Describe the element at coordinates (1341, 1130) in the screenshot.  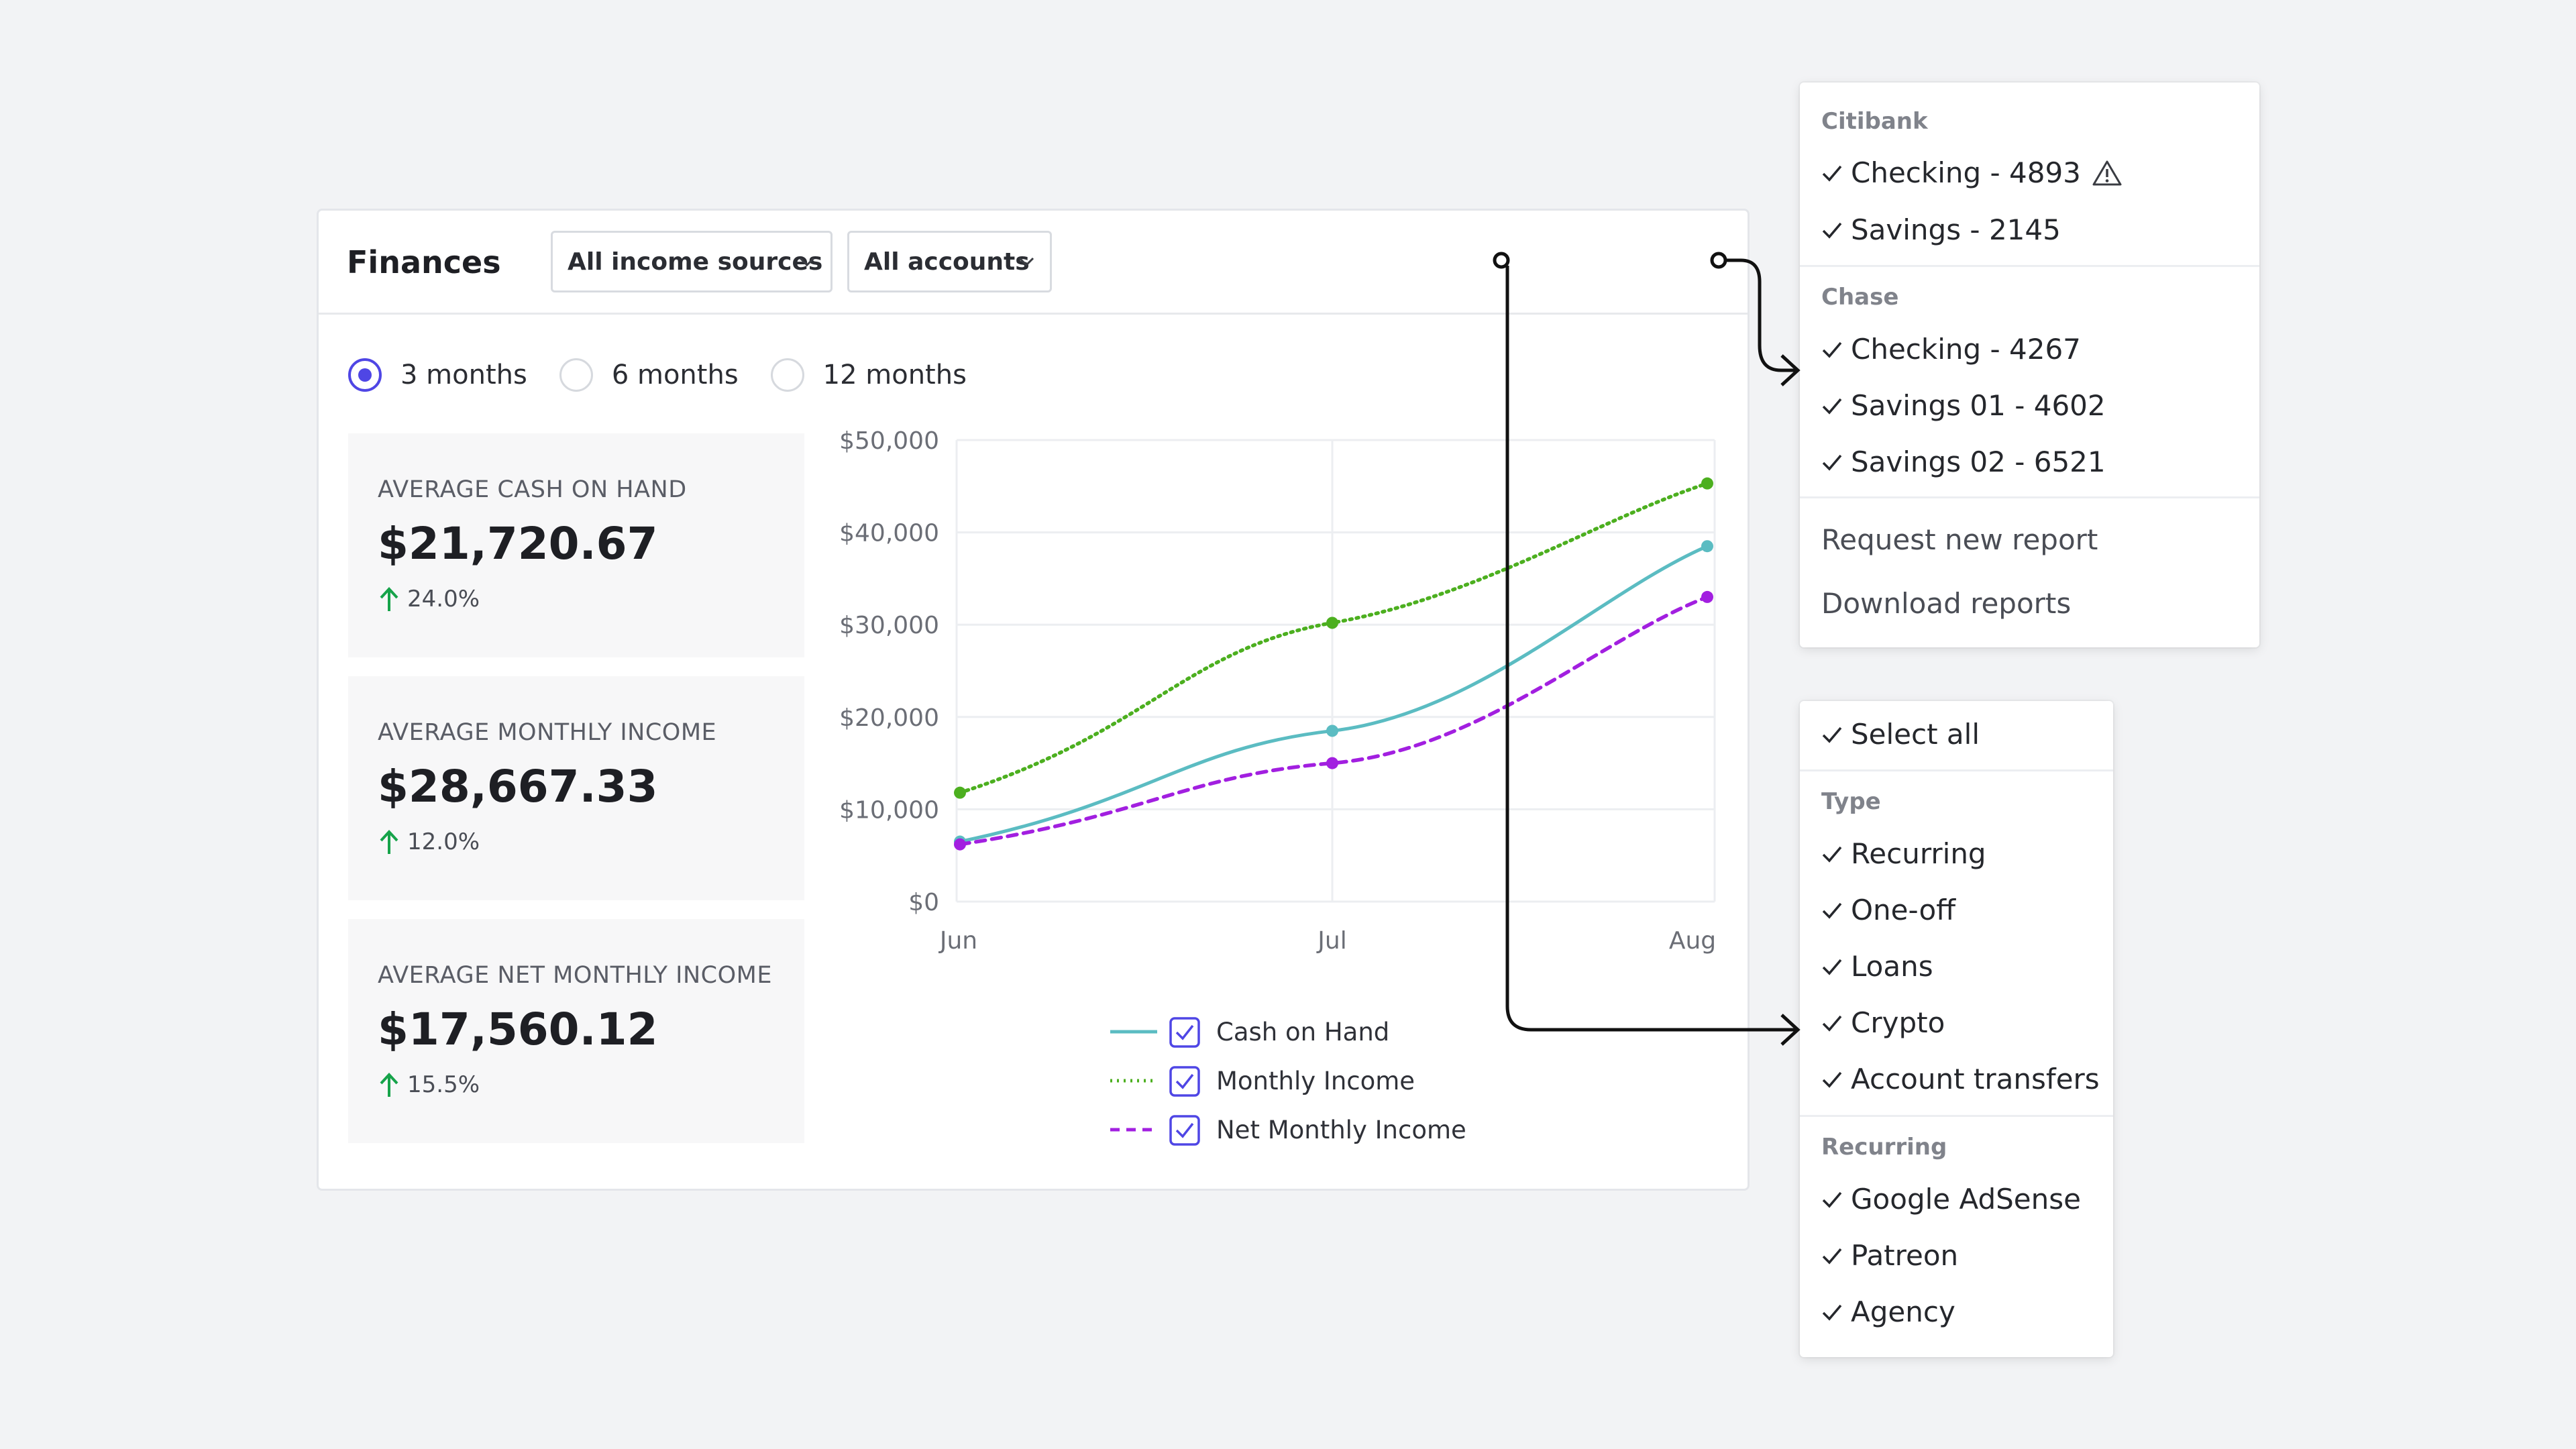
I see `legend-label: Net Monthly Income` at that location.